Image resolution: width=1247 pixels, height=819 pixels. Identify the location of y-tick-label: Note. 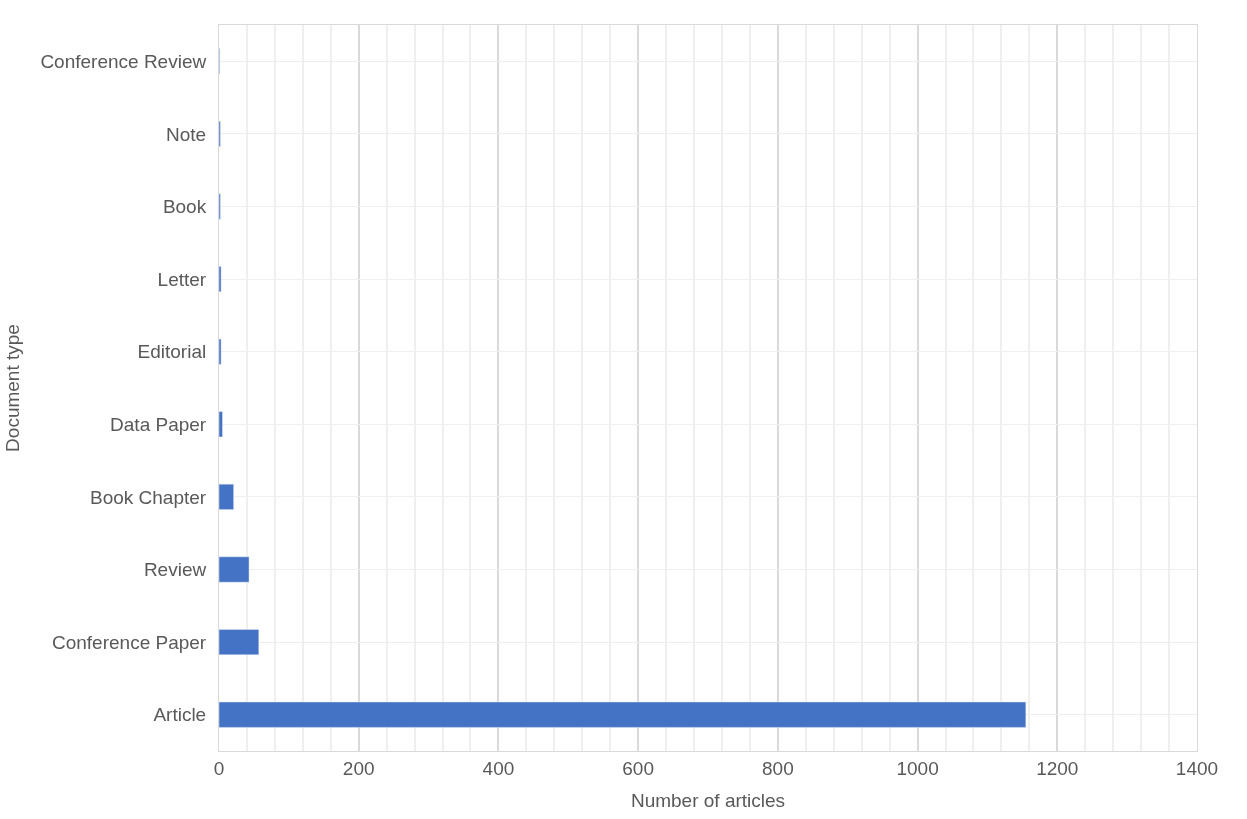
(186, 134).